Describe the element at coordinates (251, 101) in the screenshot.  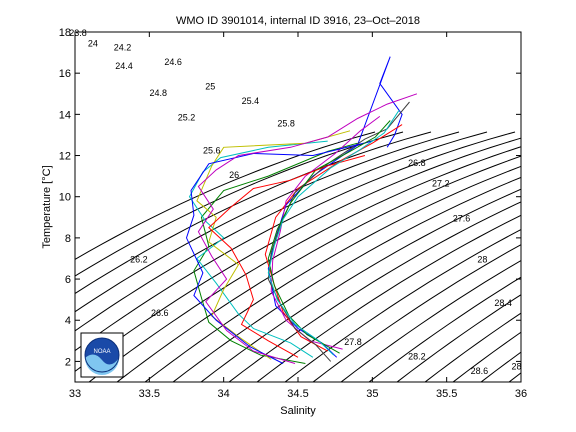
I see `contour-label: 25.4` at that location.